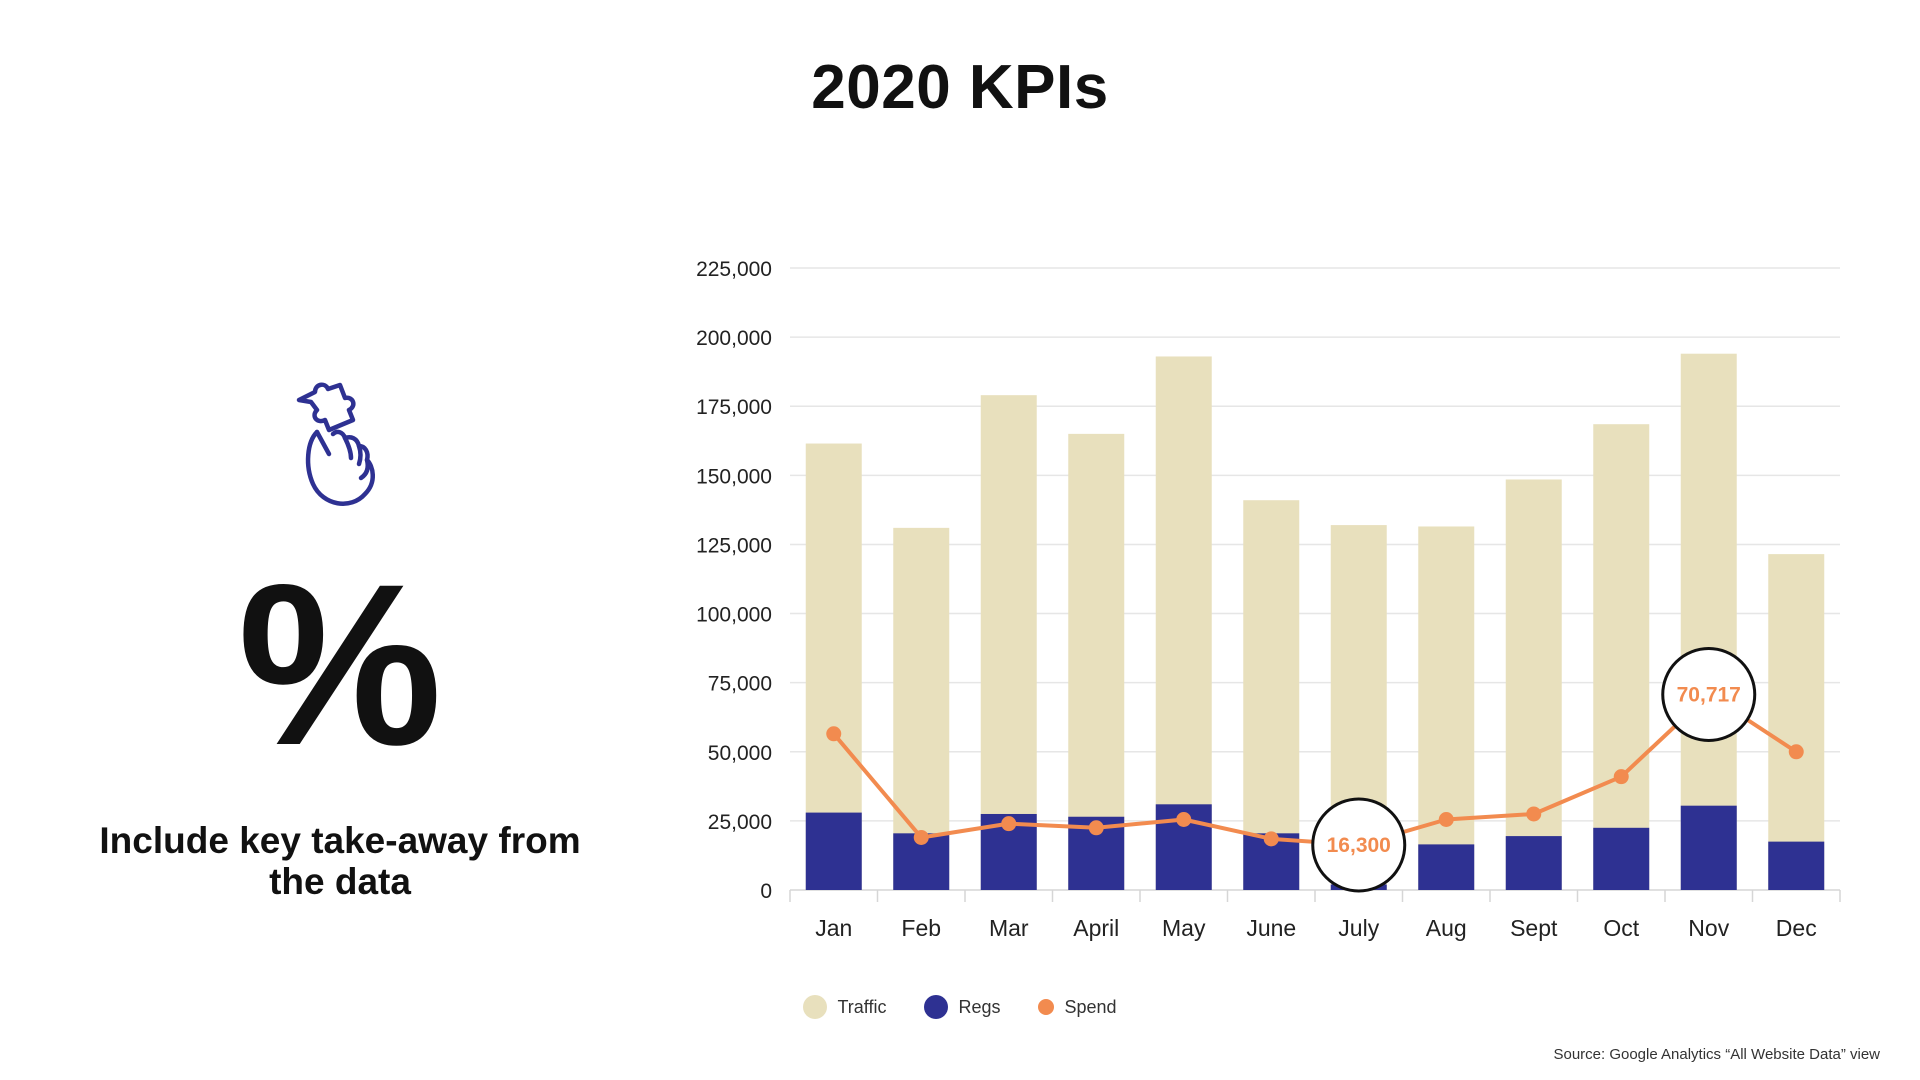  What do you see at coordinates (1009, 928) in the screenshot?
I see `x-tick-label: Mar` at bounding box center [1009, 928].